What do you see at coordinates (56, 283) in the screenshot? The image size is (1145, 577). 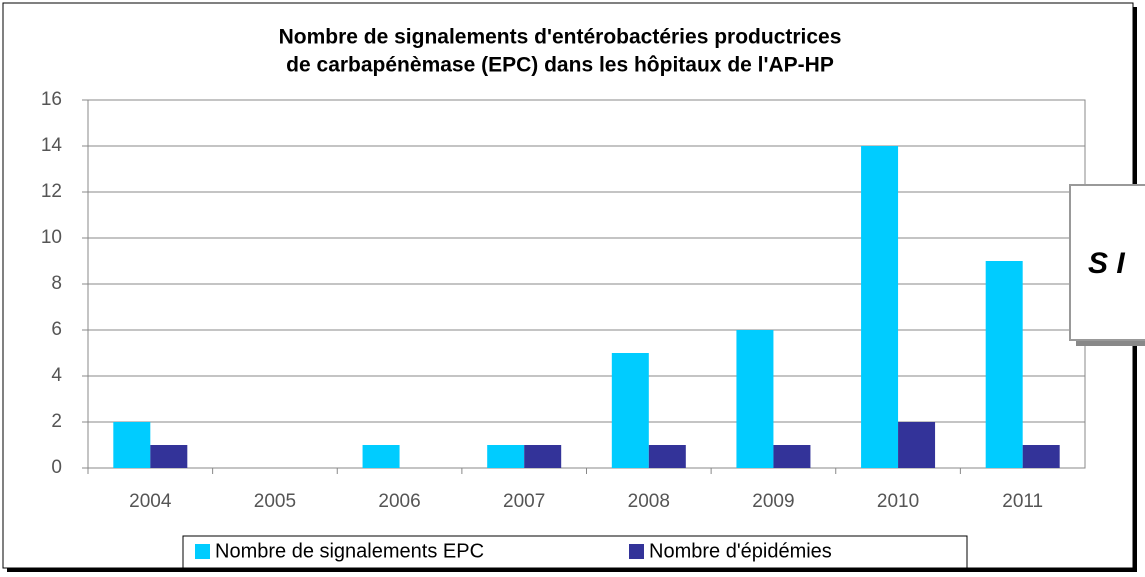 I see `y-tick-label: 8` at bounding box center [56, 283].